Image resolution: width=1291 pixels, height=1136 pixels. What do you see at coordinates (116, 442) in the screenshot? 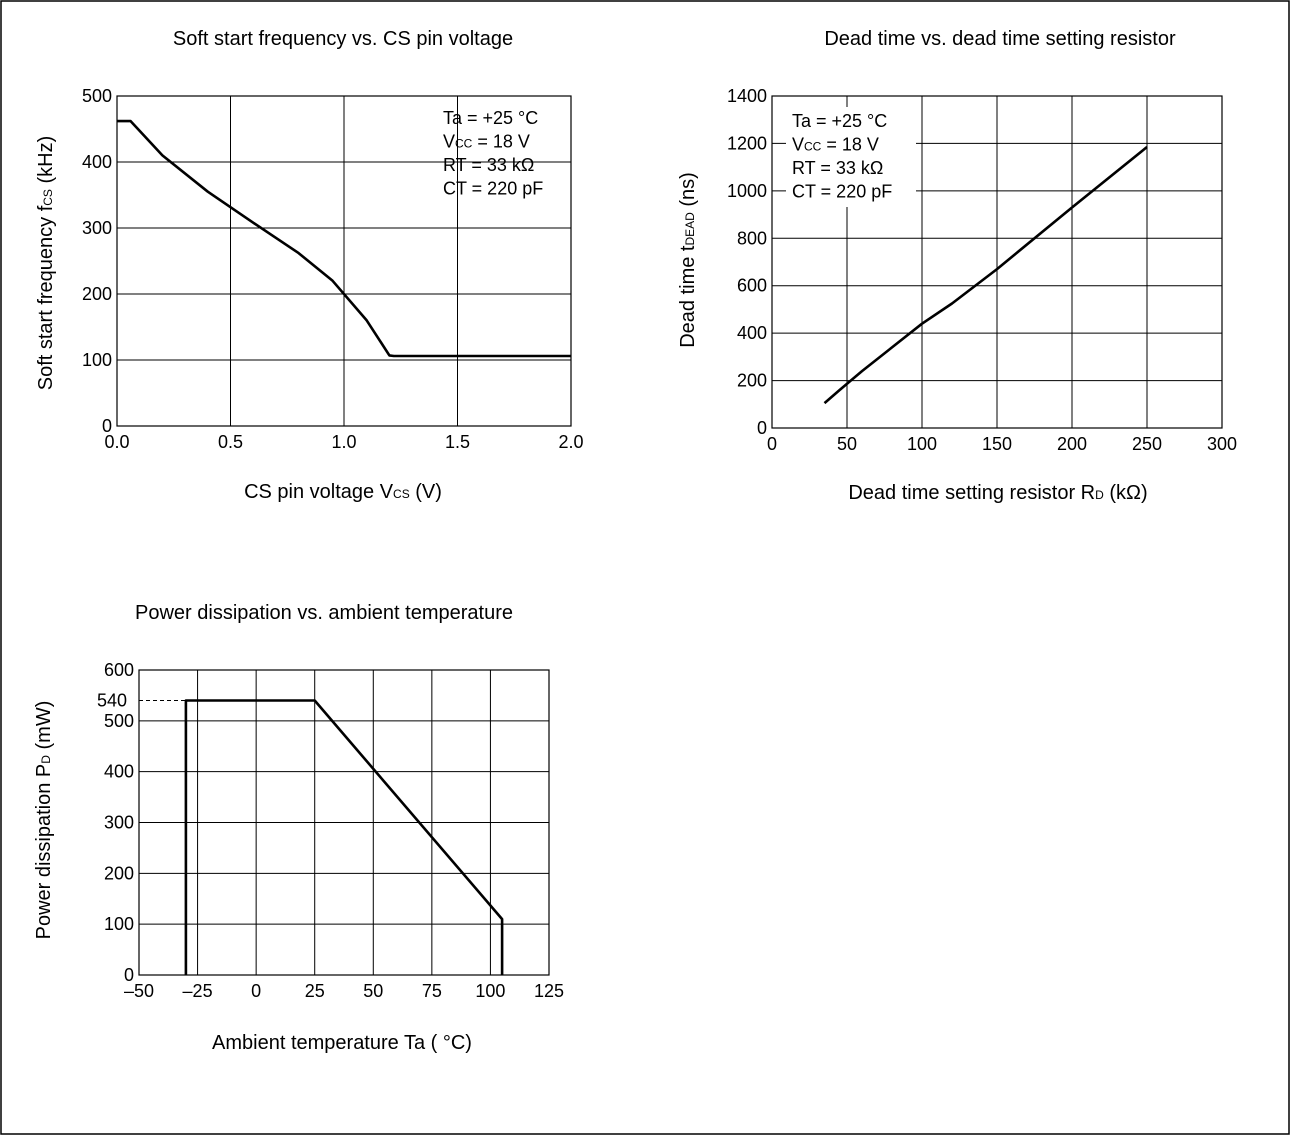
I see `x-tick-label: 0.0` at bounding box center [116, 442].